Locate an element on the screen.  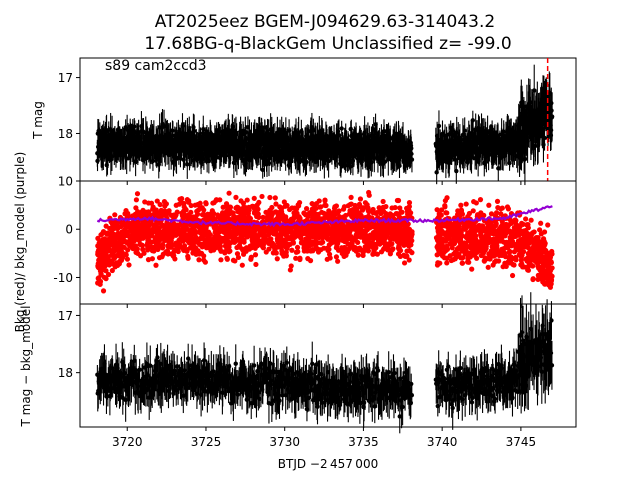
chart-title-line1: AT2025eez BGEM-J094629.63-314043.2 is located at coordinates (325, 22).